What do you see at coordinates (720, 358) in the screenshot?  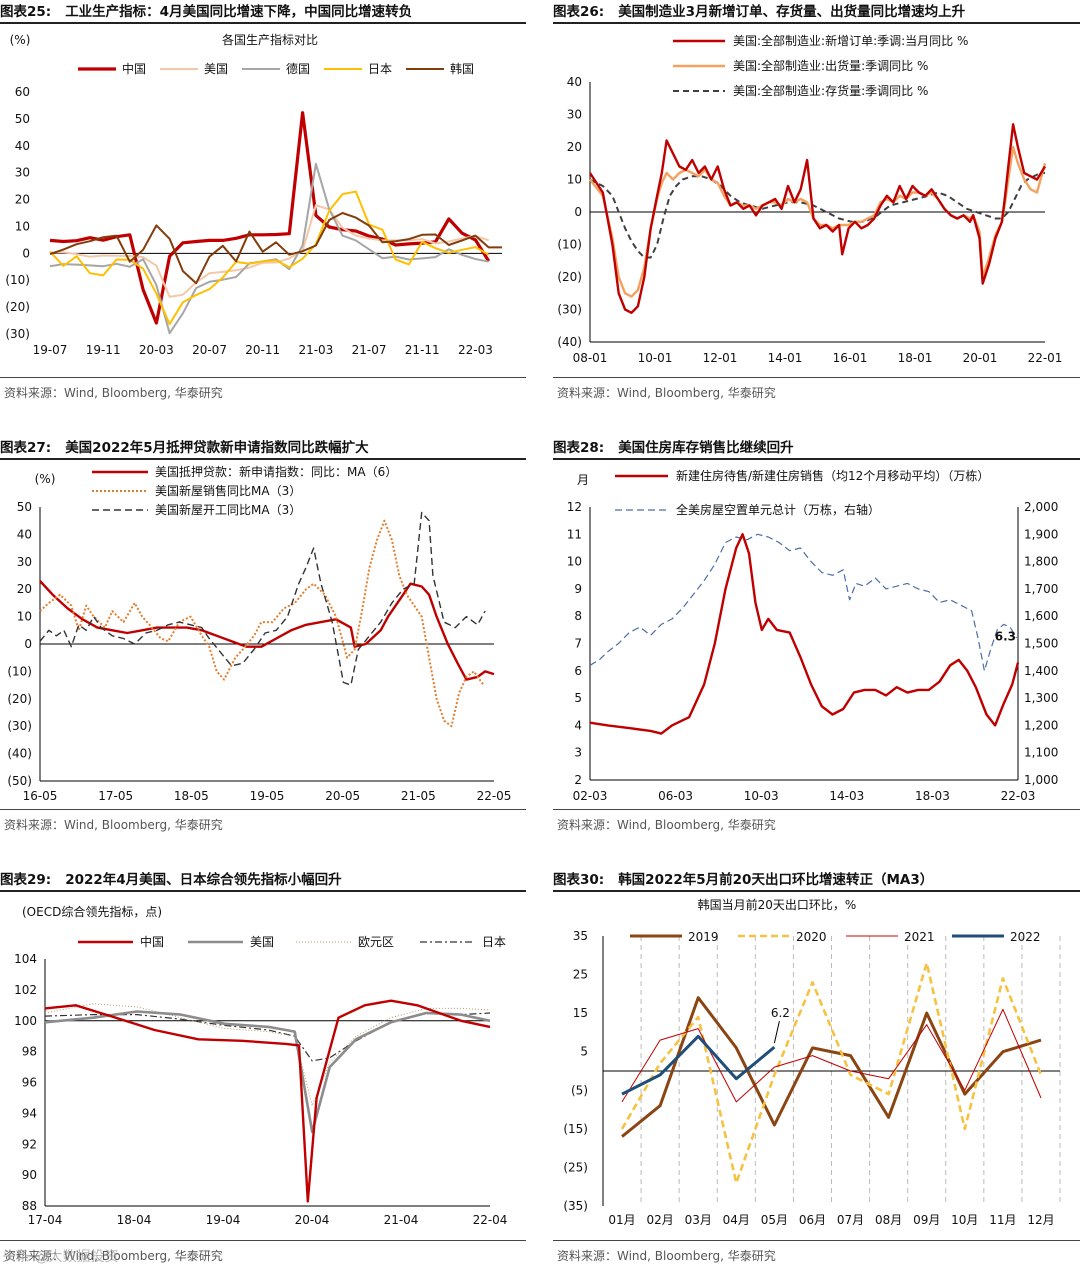 I see `x-tick-2: 12-01` at bounding box center [720, 358].